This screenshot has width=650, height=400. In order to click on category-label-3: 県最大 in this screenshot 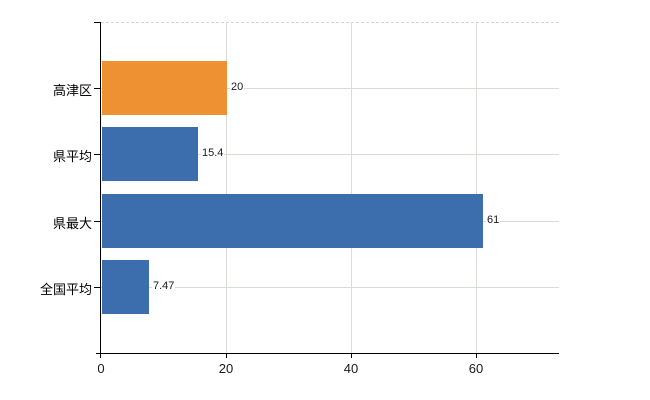, I will do `click(72, 223)`.